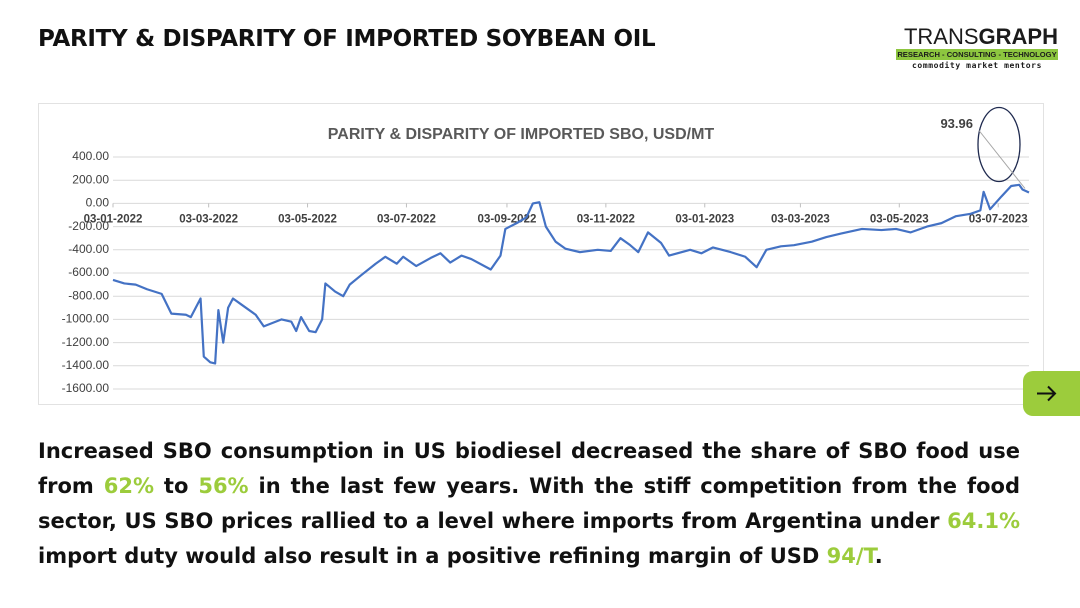  I want to click on paragraph-segment: 56%, so click(223, 486).